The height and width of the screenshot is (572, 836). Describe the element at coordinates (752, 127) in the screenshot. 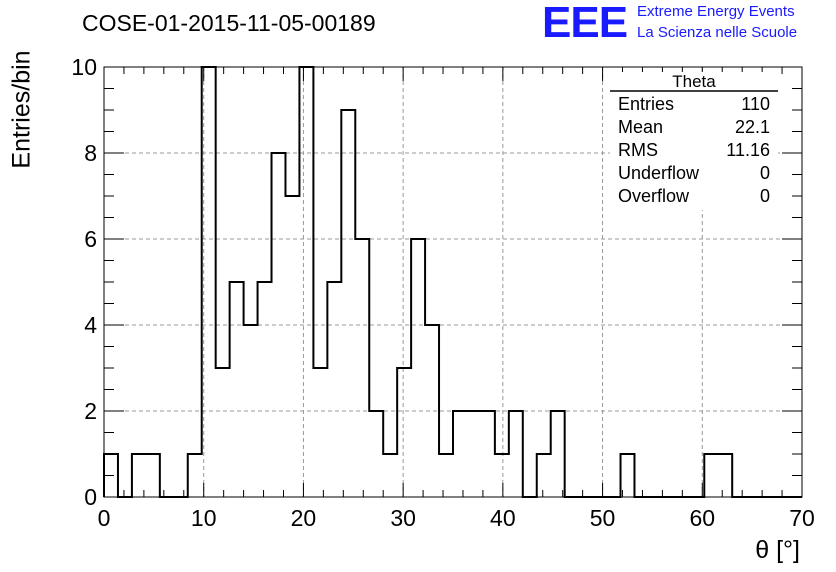

I see `stats-value: 22.1` at that location.